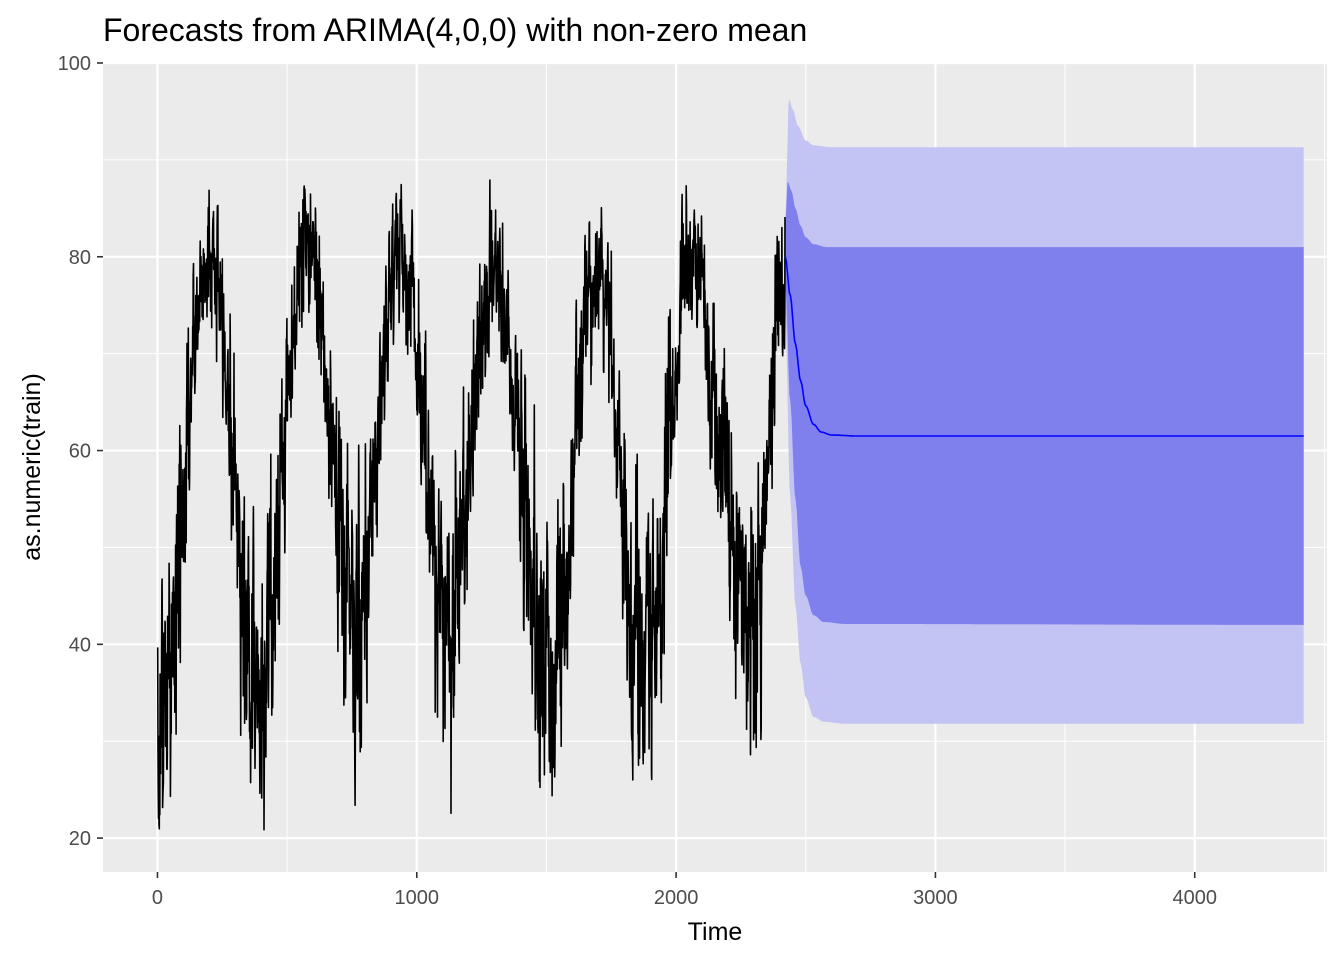 This screenshot has height=960, width=1344. I want to click on y-tick-label: 60, so click(80, 452).